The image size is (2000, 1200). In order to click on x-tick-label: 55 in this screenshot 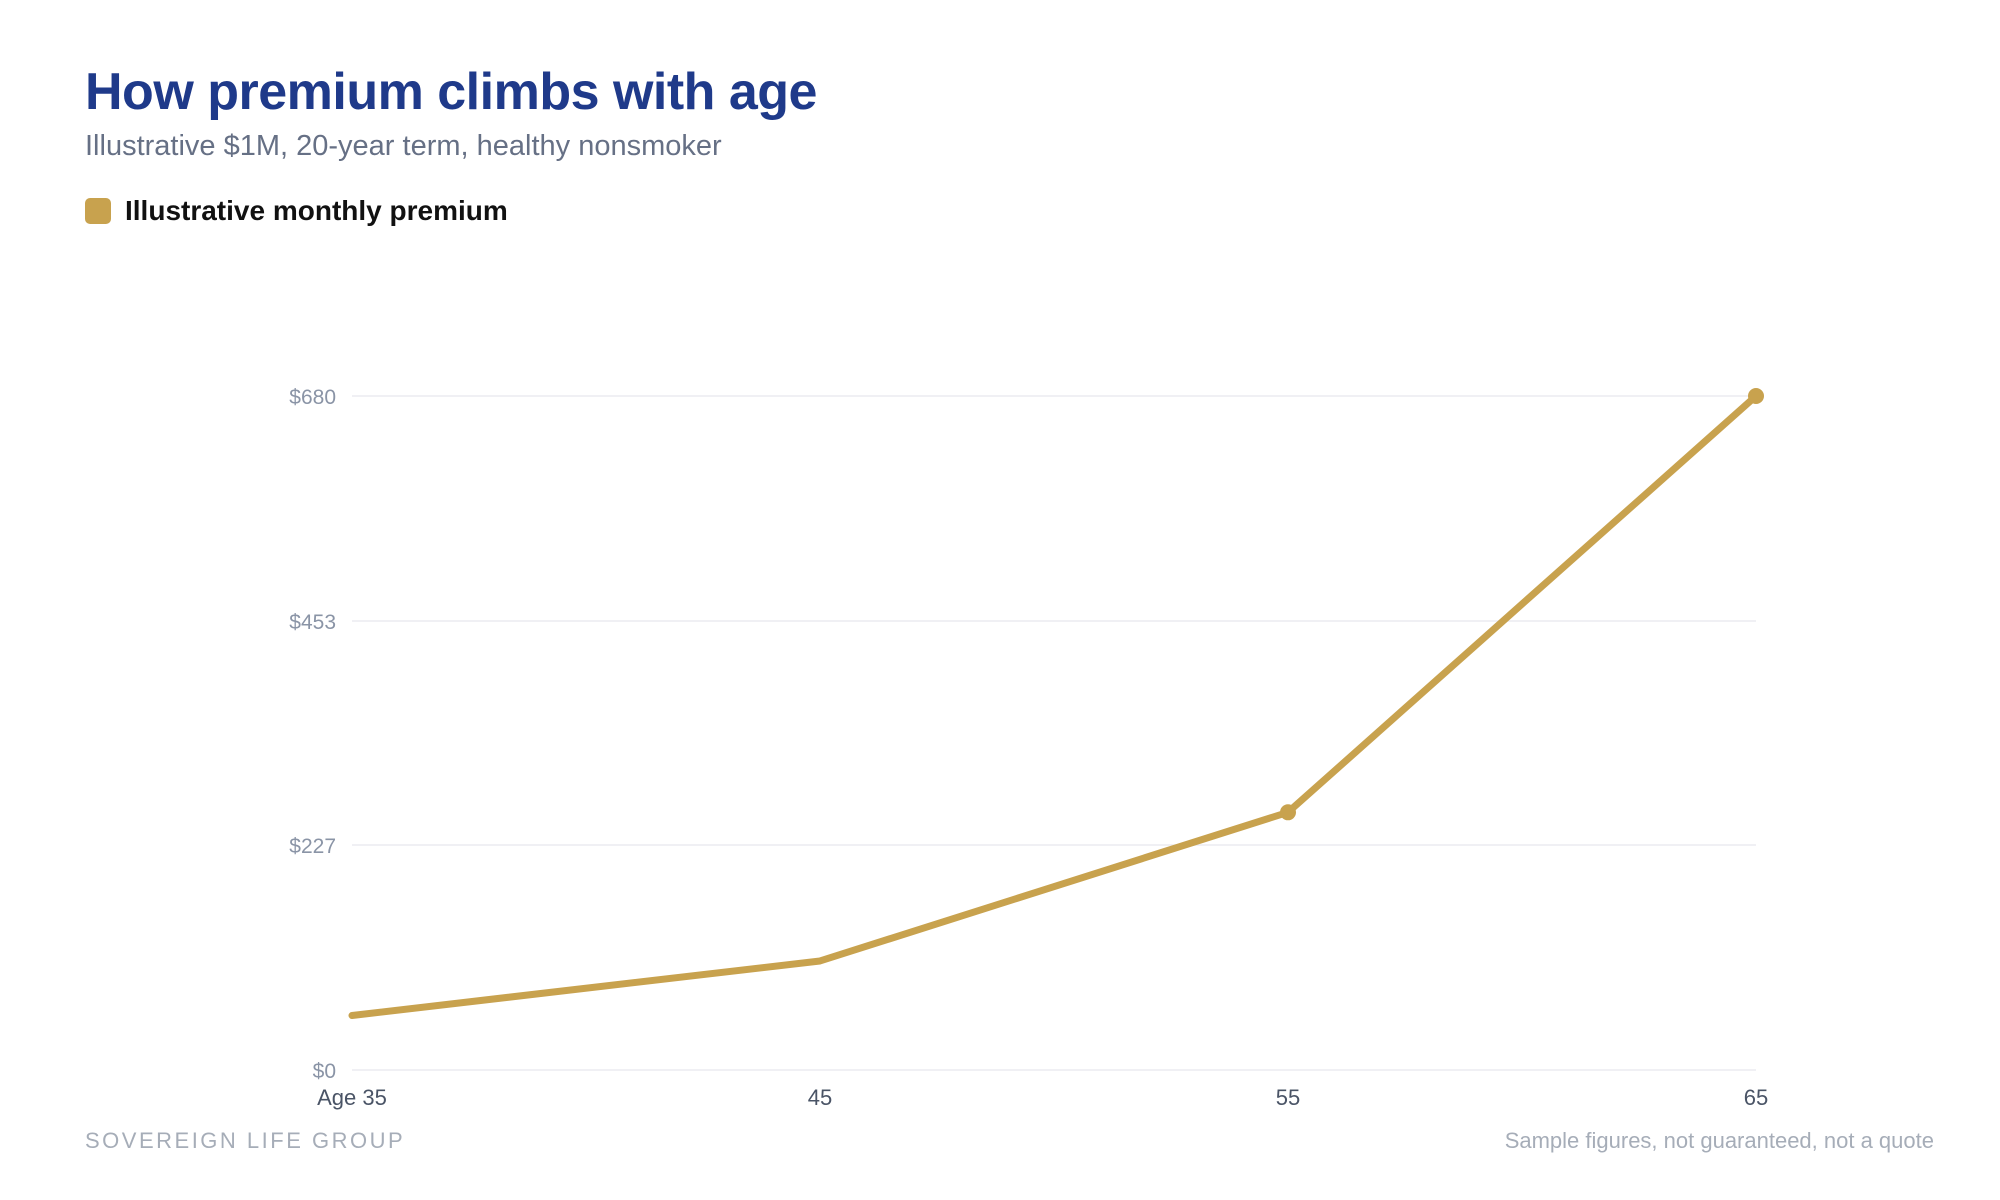, I will do `click(1288, 1097)`.